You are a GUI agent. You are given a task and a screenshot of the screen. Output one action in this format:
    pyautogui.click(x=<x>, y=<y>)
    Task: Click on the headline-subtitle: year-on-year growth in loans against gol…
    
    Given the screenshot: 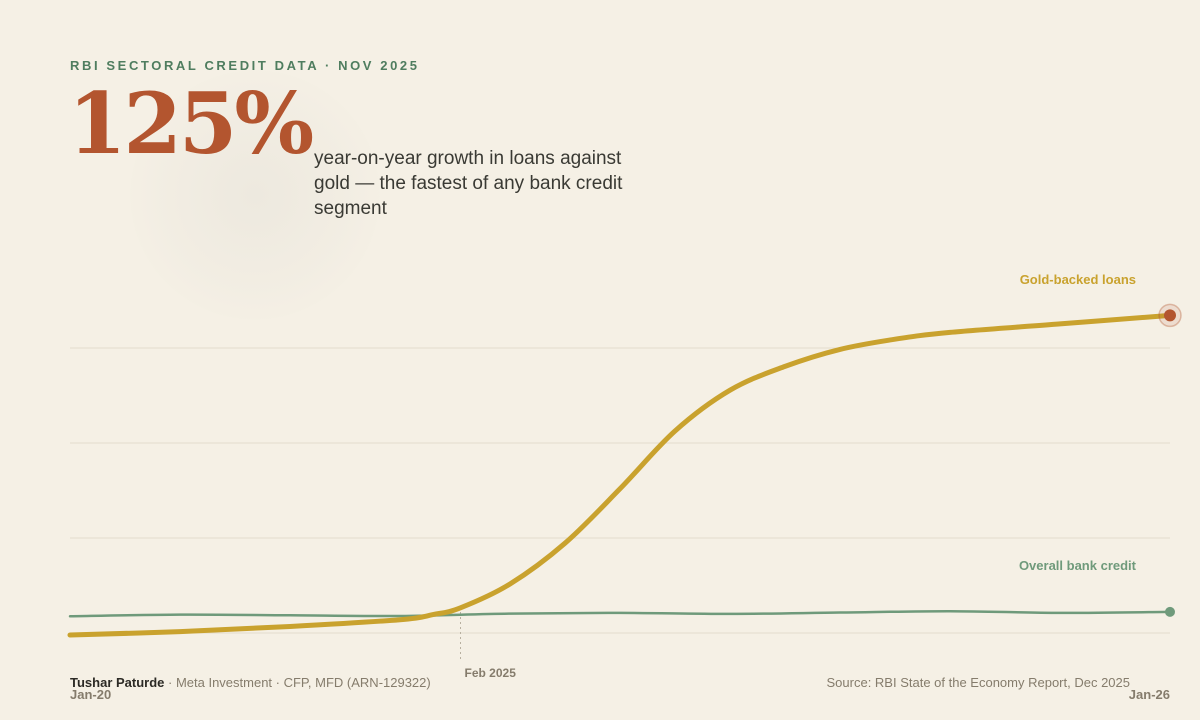 What is the action you would take?
    pyautogui.click(x=468, y=183)
    